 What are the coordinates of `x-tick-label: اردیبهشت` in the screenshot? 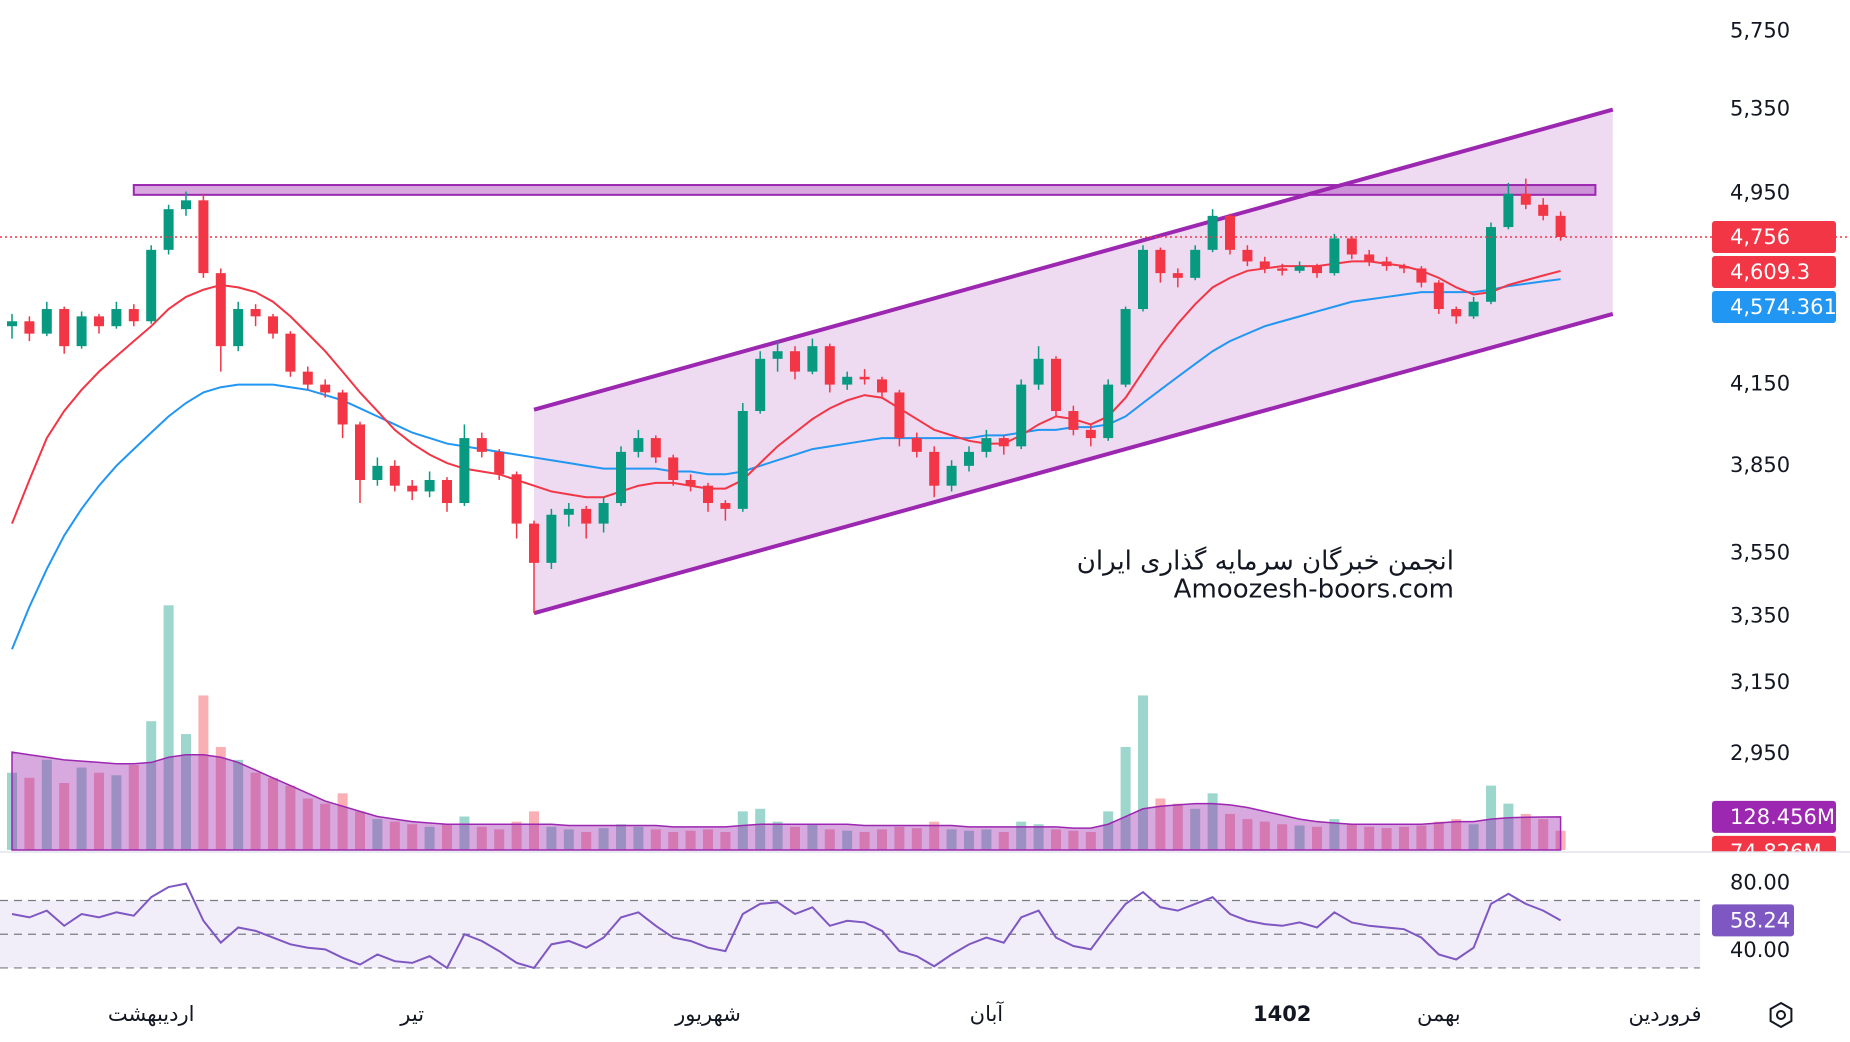 It's located at (151, 1014).